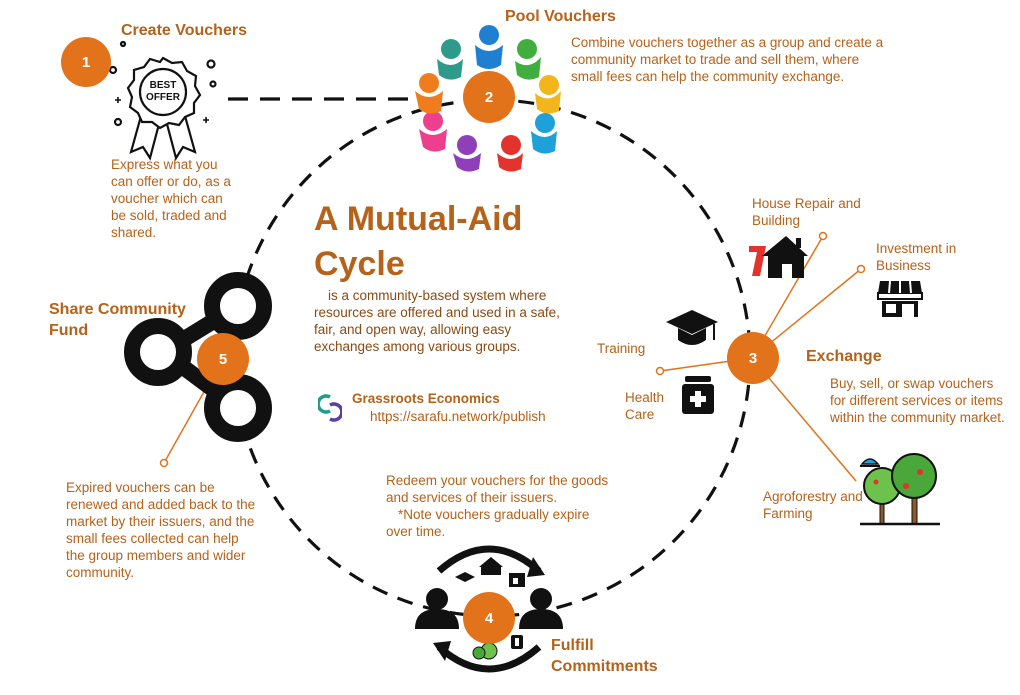 This screenshot has height=695, width=1020. I want to click on step-1-number: 1, so click(86, 62).